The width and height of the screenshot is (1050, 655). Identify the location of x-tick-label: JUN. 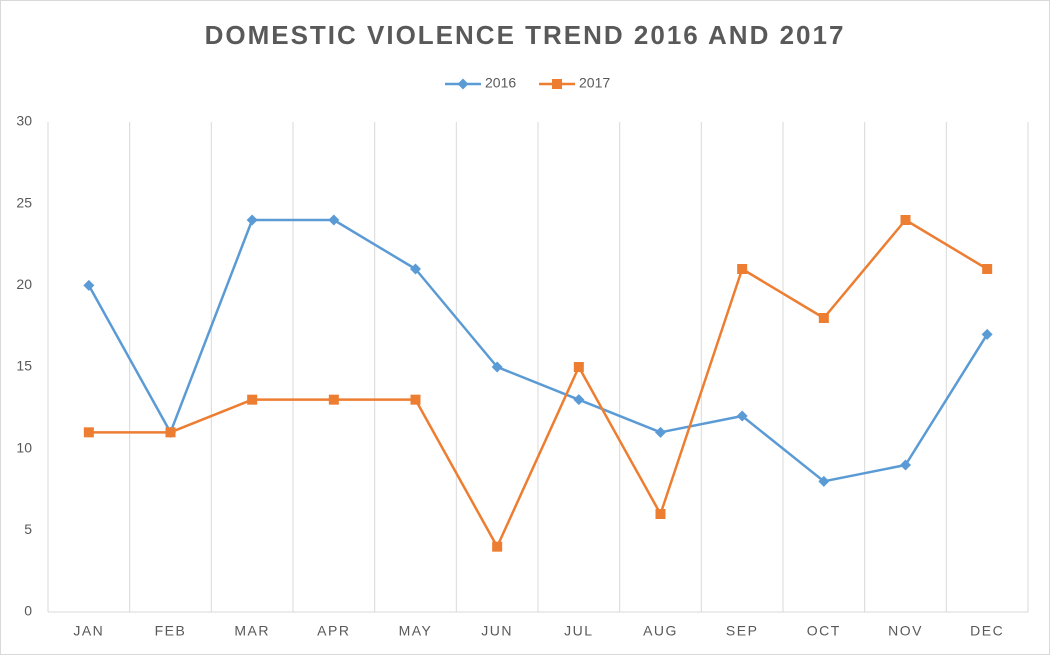
(497, 631).